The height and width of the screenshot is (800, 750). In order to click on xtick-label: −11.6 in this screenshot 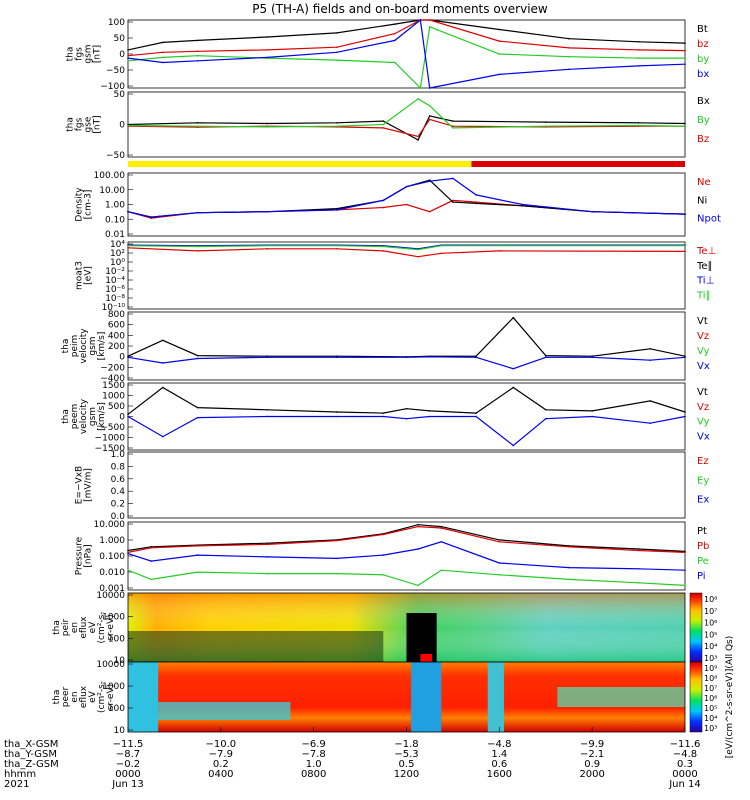, I will do `click(685, 744)`.